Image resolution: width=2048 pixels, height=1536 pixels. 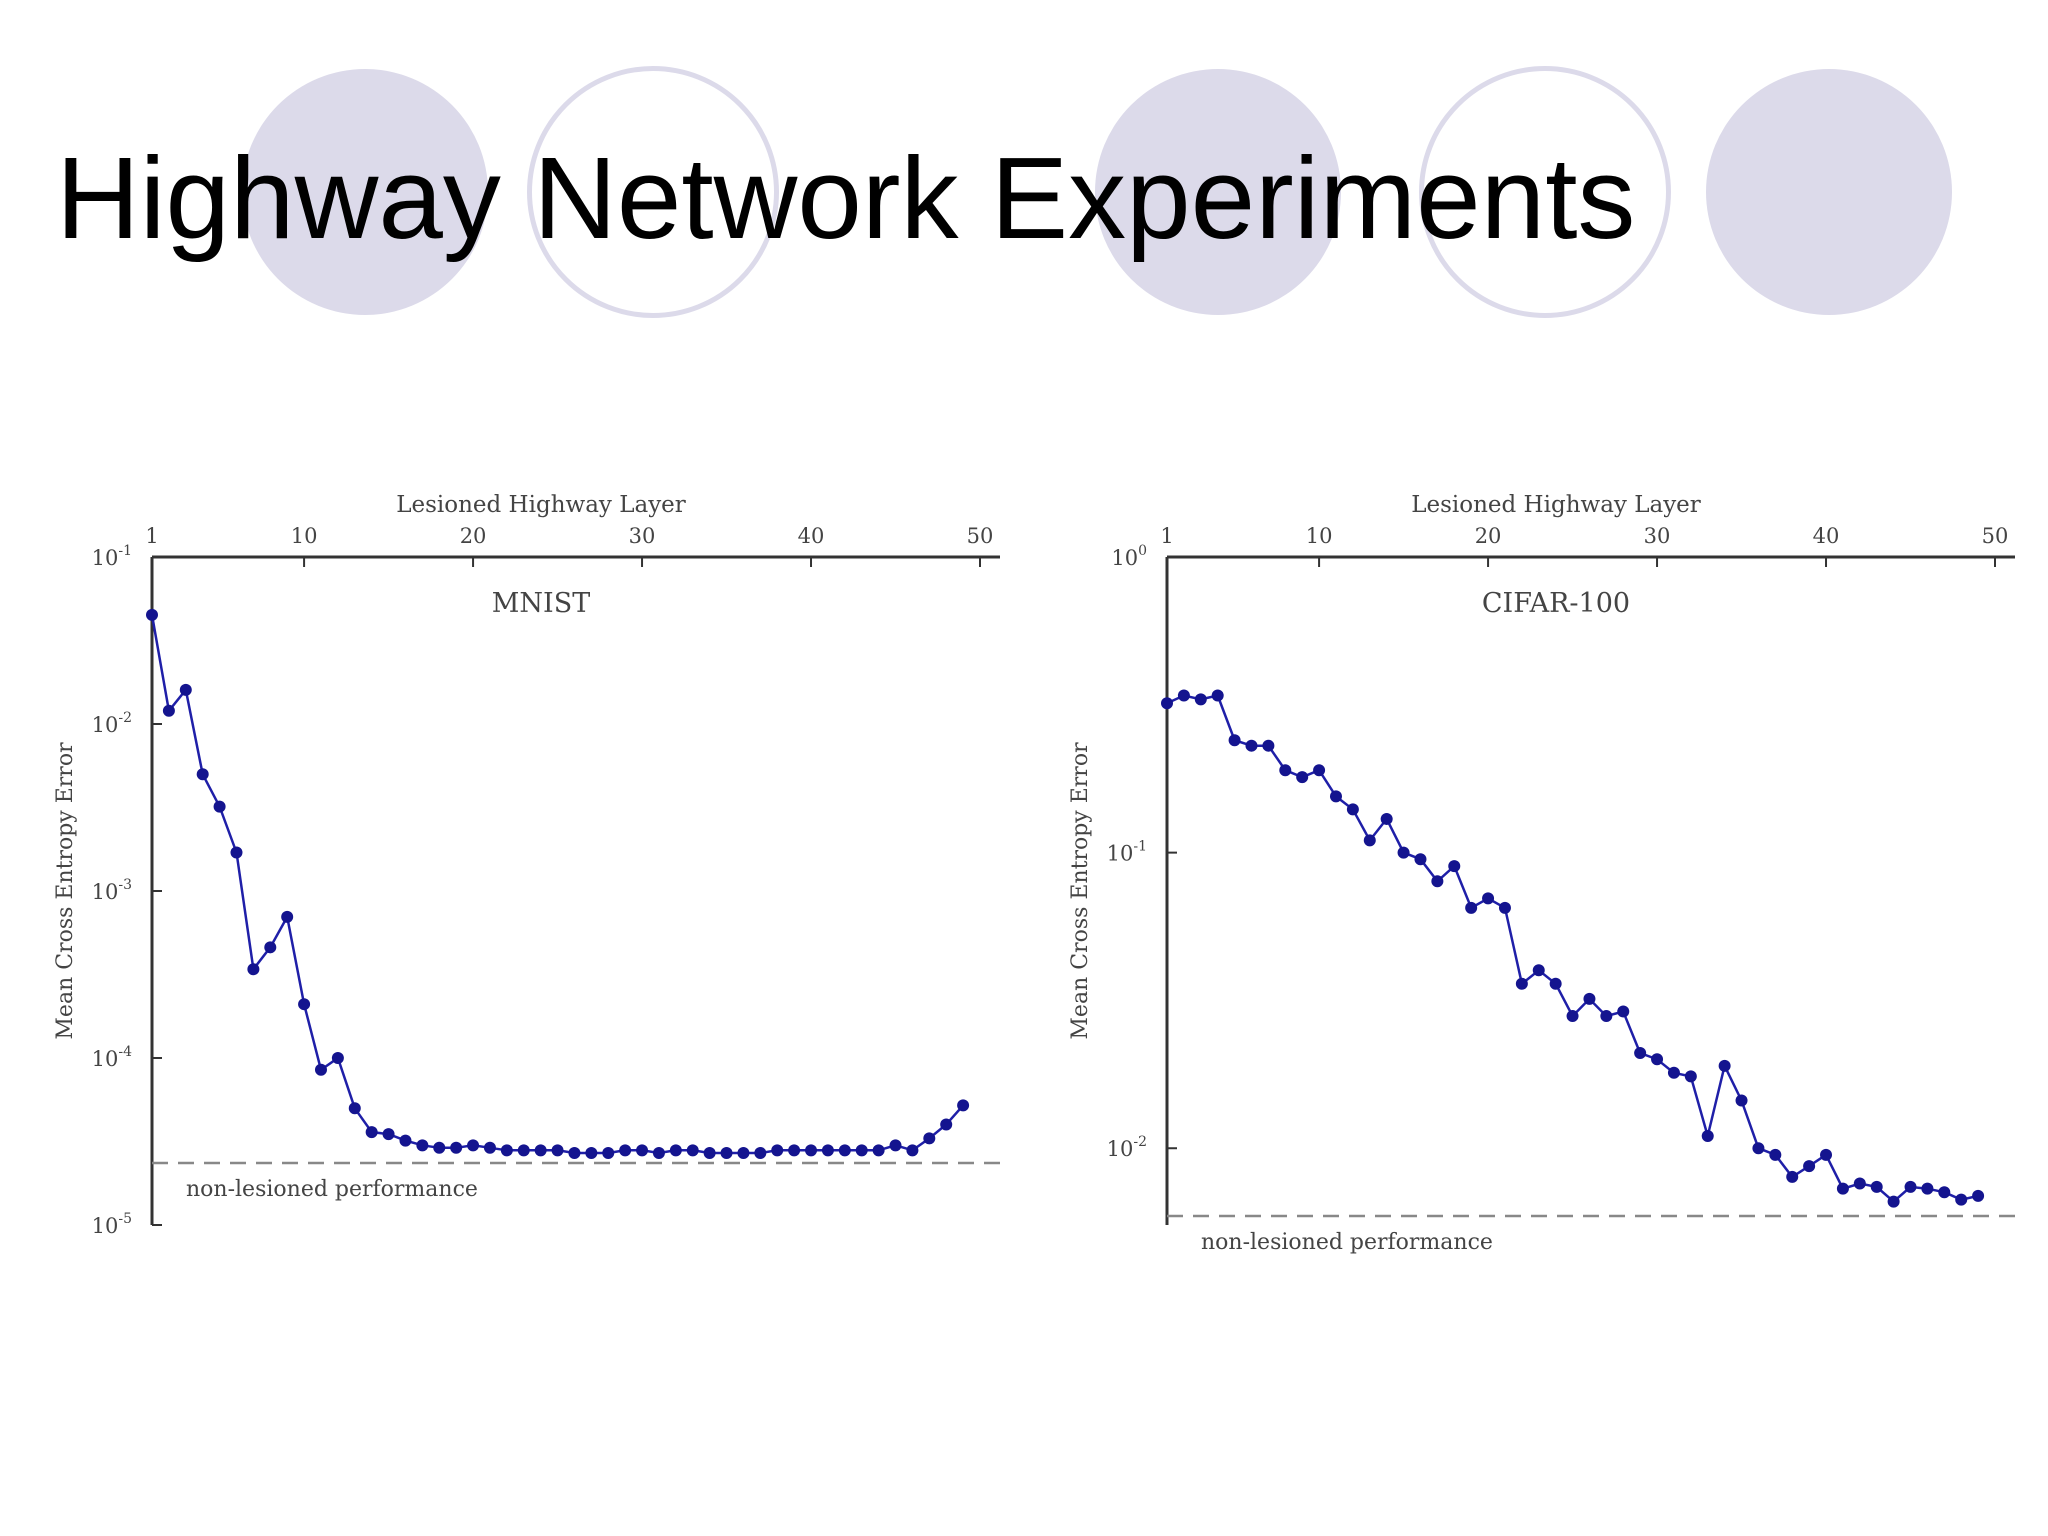 I want to click on chart-title: MNIST, so click(x=541, y=603).